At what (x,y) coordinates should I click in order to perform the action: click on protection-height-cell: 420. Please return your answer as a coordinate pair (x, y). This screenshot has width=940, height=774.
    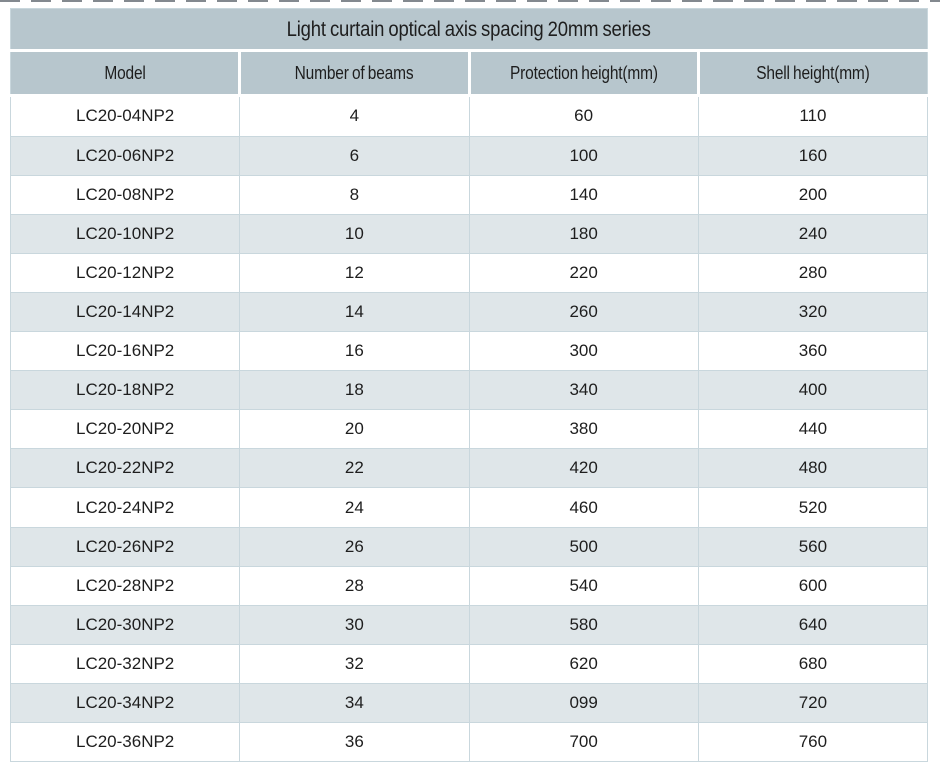
    Looking at the image, I should click on (583, 468).